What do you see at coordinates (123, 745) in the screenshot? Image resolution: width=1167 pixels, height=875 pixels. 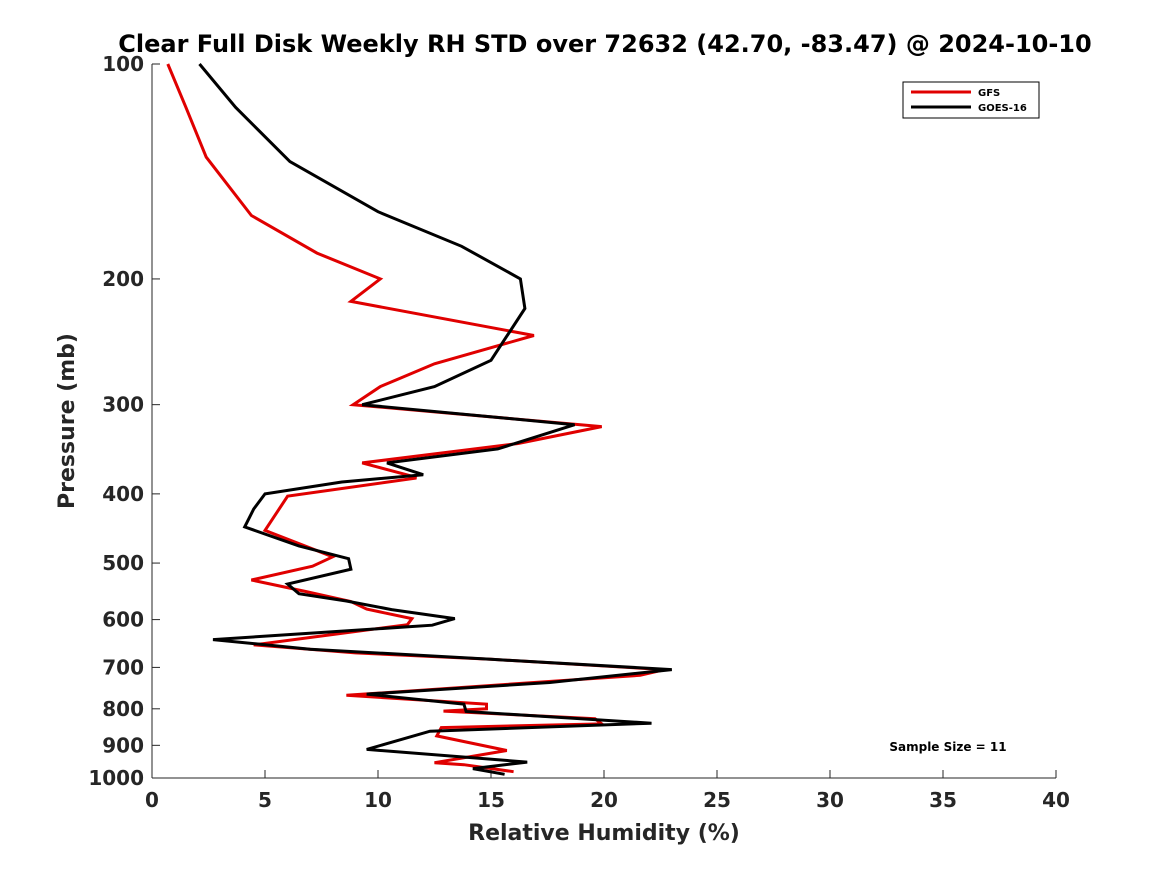 I see `y-tick-label: 900` at bounding box center [123, 745].